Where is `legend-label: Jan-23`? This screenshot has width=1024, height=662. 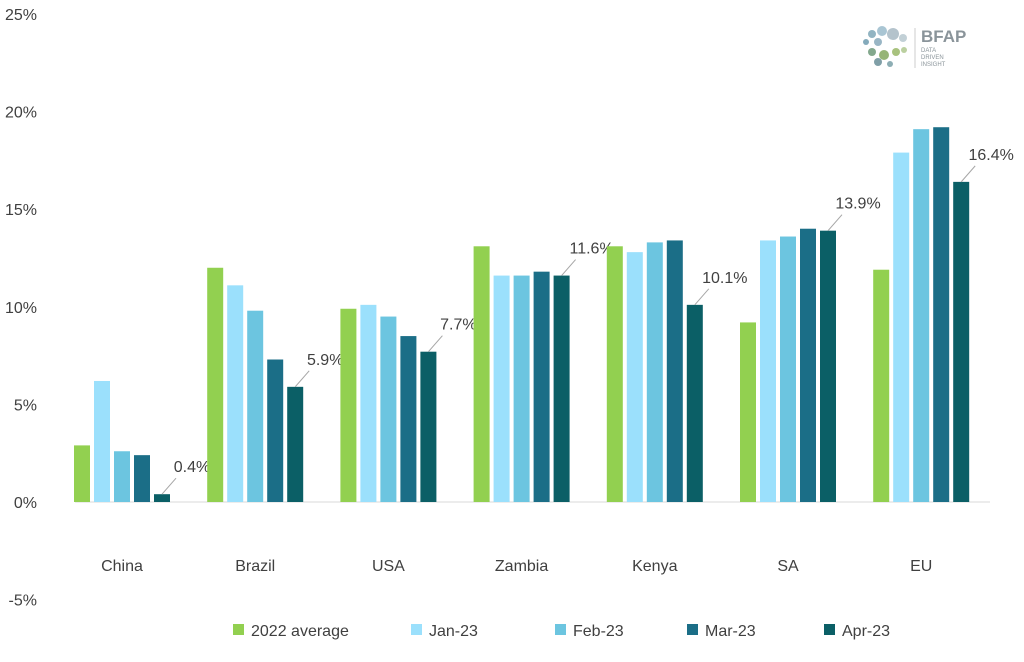 legend-label: Jan-23 is located at coordinates (453, 631).